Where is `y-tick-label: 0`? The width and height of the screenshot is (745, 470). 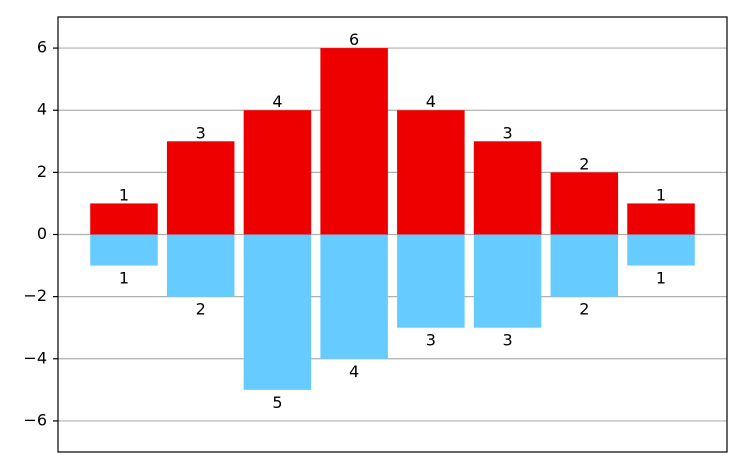 y-tick-label: 0 is located at coordinates (42, 233).